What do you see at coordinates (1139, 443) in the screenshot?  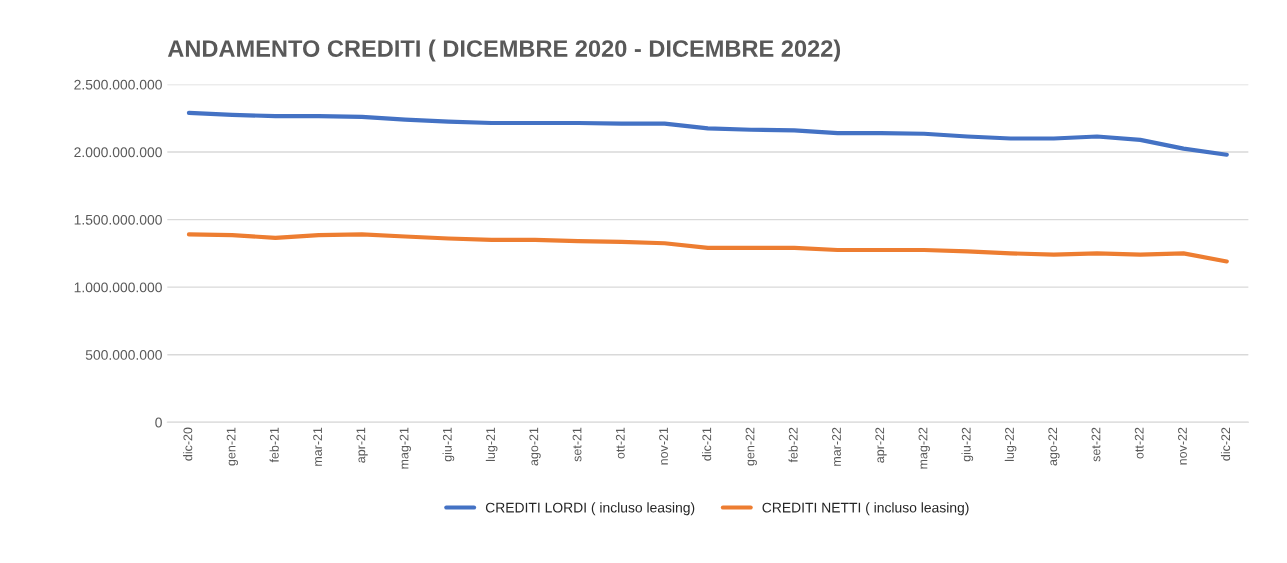 I see `x-tick-label: ott-22` at bounding box center [1139, 443].